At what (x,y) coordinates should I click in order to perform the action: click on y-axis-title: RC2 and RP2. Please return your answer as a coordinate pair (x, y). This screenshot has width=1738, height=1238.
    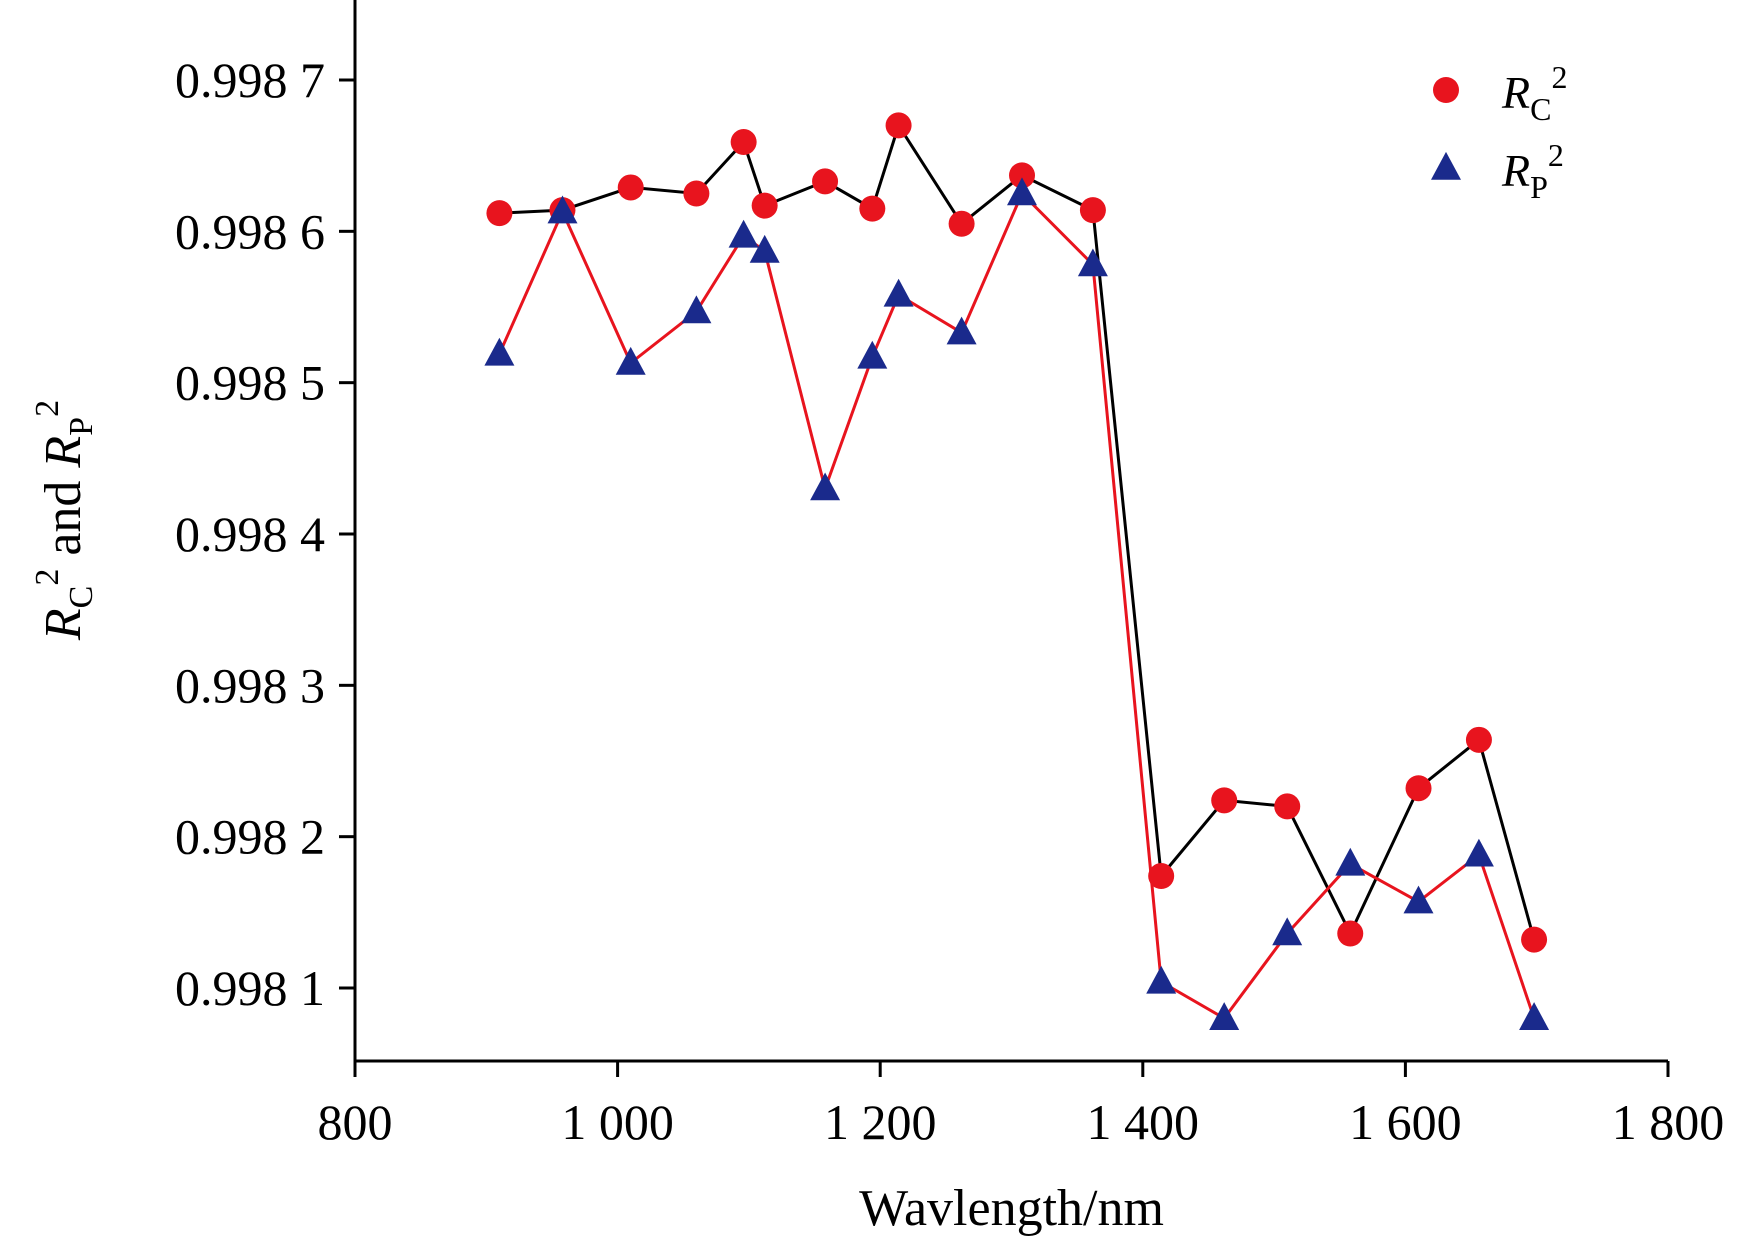
    Looking at the image, I should click on (64, 520).